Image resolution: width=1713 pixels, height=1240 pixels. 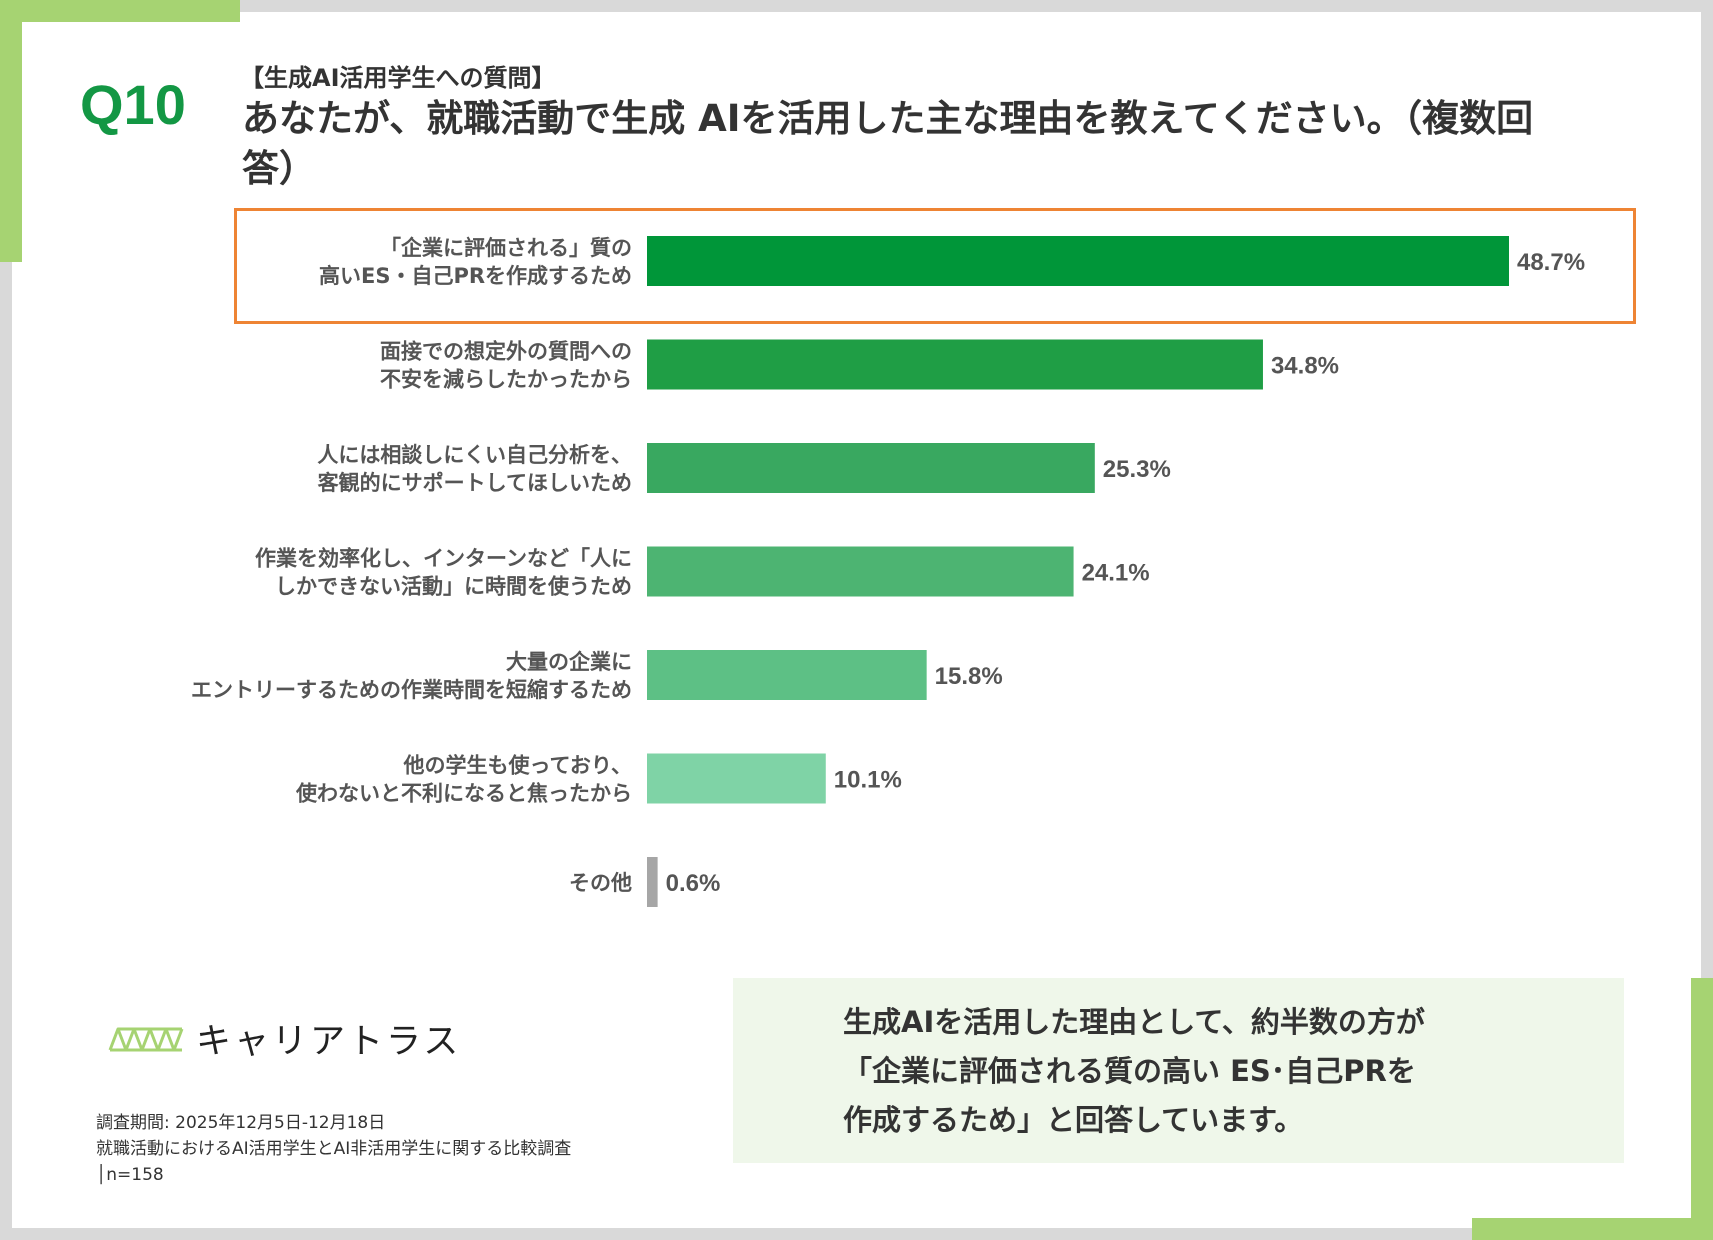 What do you see at coordinates (1073, 1120) in the screenshot?
I see `summary-line-3: 作成するため」と回答しています。` at bounding box center [1073, 1120].